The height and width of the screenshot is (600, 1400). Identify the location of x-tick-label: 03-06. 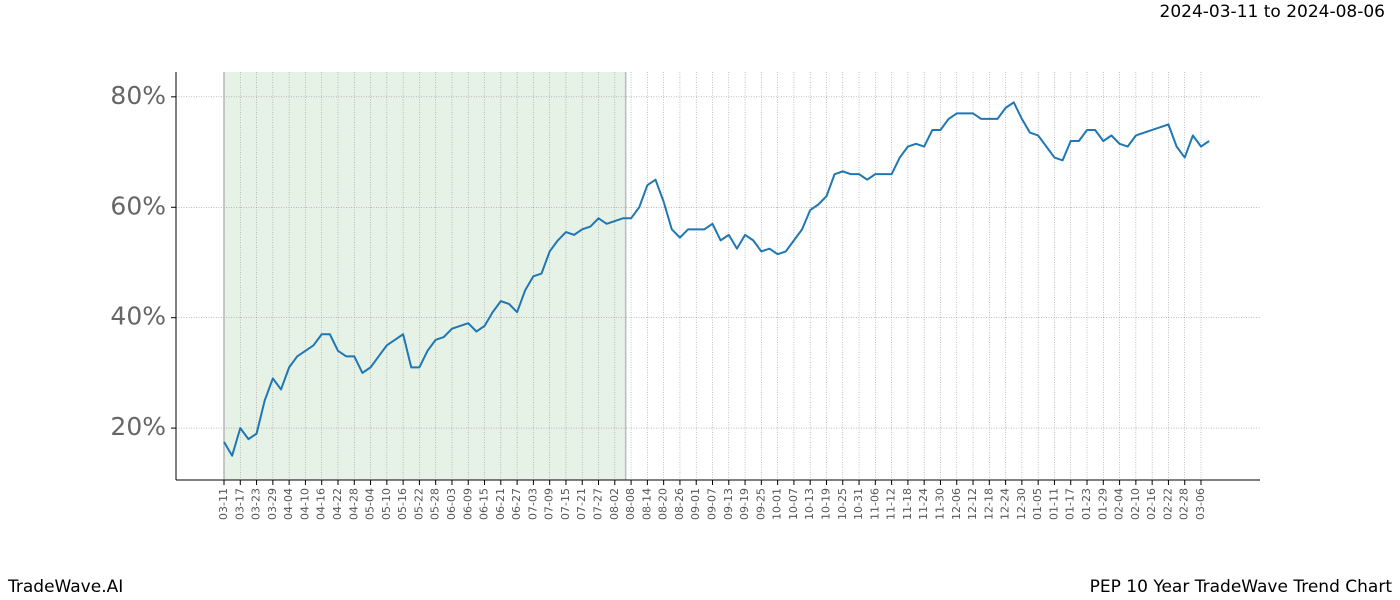
(1200, 504).